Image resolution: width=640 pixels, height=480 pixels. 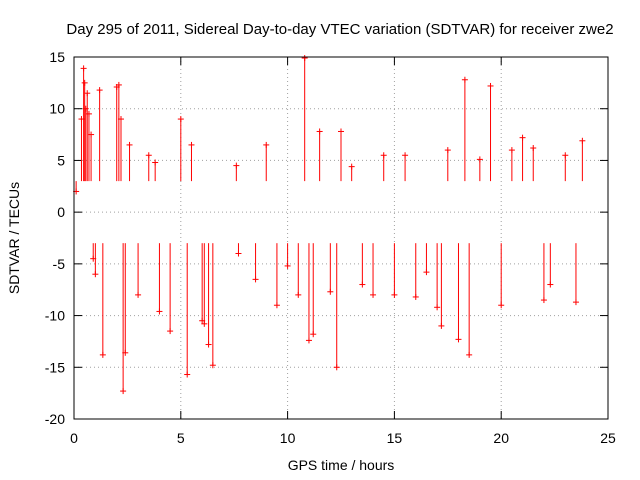 What do you see at coordinates (59, 264) in the screenshot?
I see `y-tick-label: -5` at bounding box center [59, 264].